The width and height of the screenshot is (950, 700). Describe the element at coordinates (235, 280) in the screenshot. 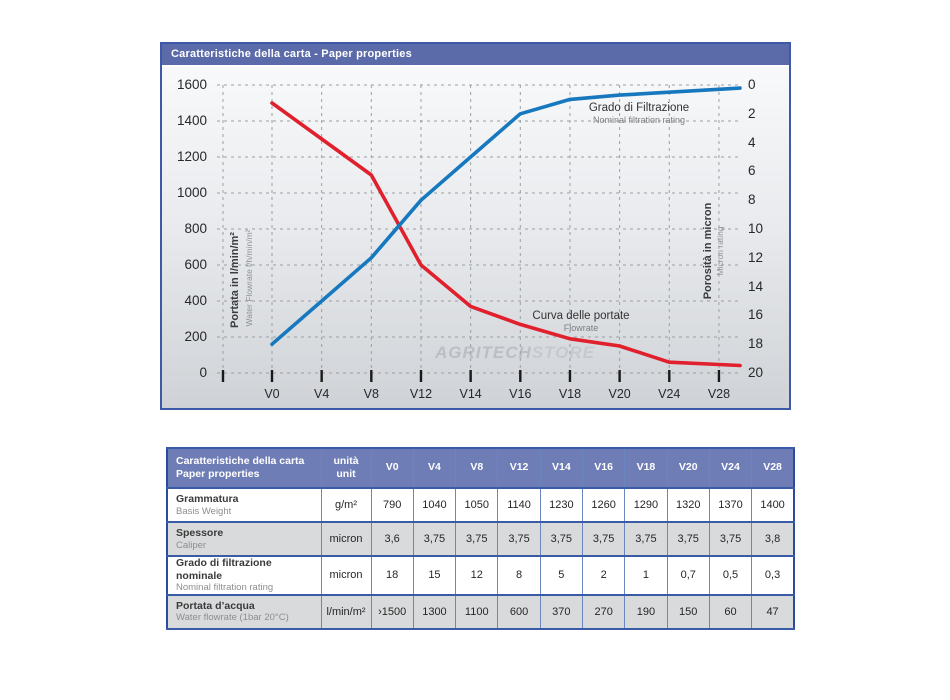

I see `left-axis-title: Portata in l/min/m²` at that location.